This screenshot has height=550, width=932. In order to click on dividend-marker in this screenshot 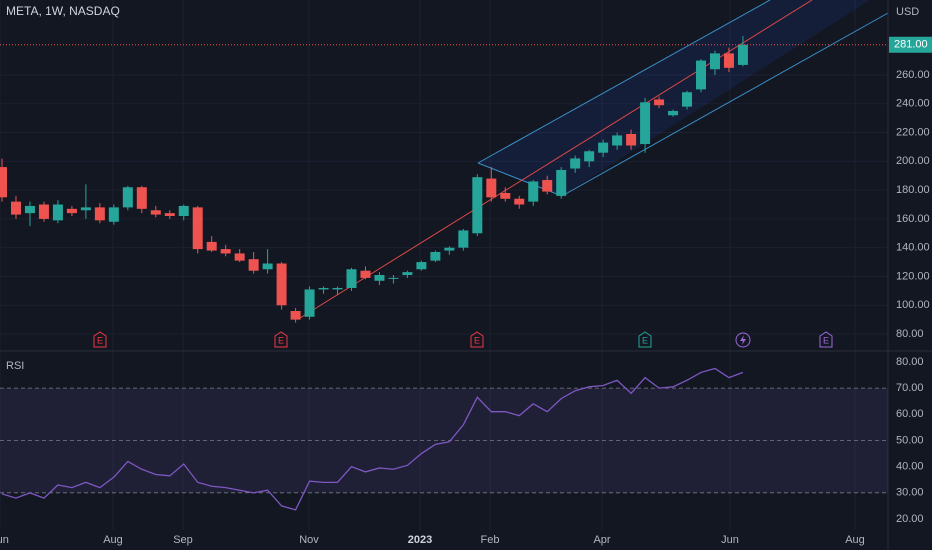, I will do `click(743, 340)`.